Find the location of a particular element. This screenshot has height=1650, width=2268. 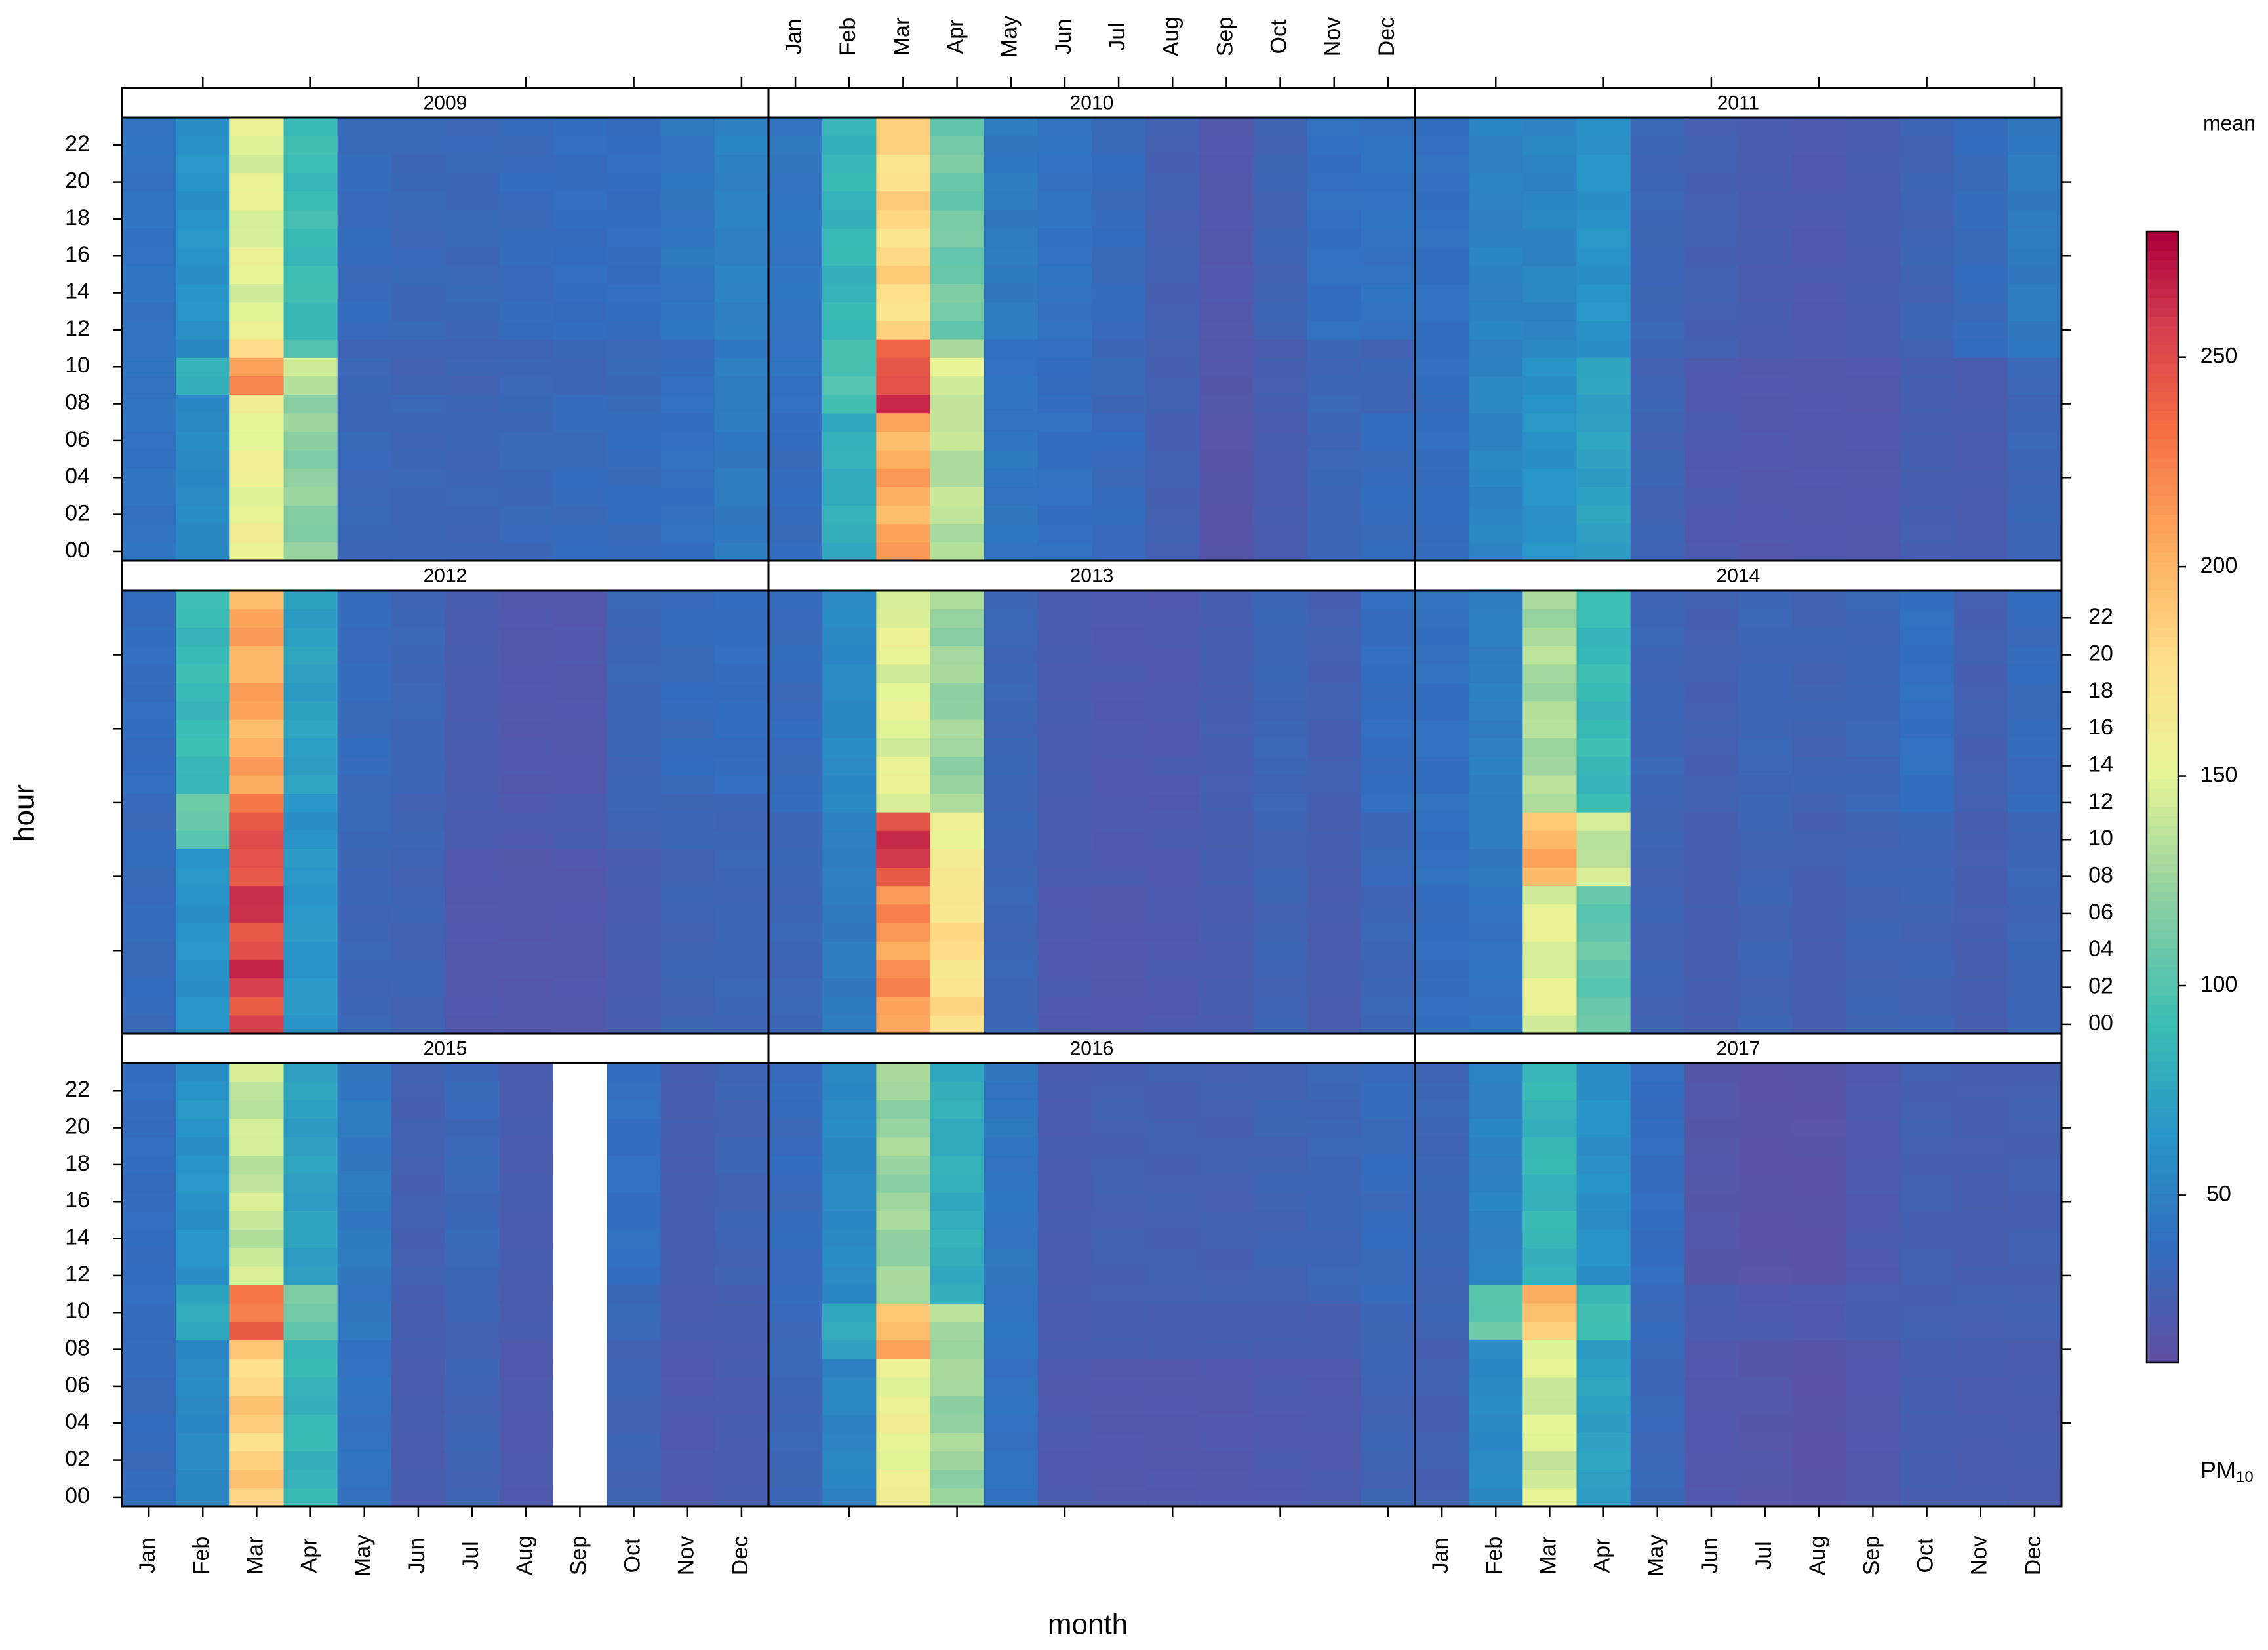

hour-tick-label: 16 is located at coordinates (77, 254).